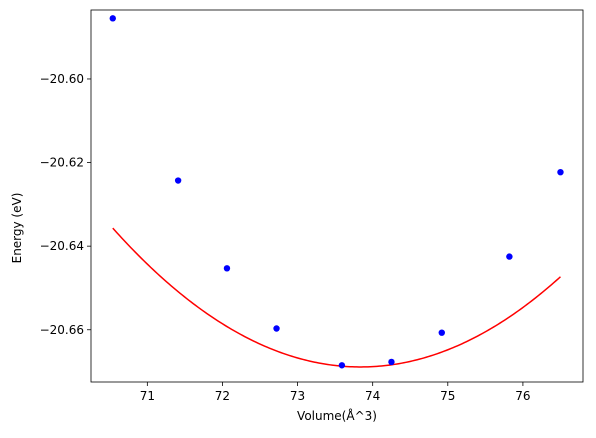 The width and height of the screenshot is (596, 438). What do you see at coordinates (222, 396) in the screenshot?
I see `x-tick-label: 72` at bounding box center [222, 396].